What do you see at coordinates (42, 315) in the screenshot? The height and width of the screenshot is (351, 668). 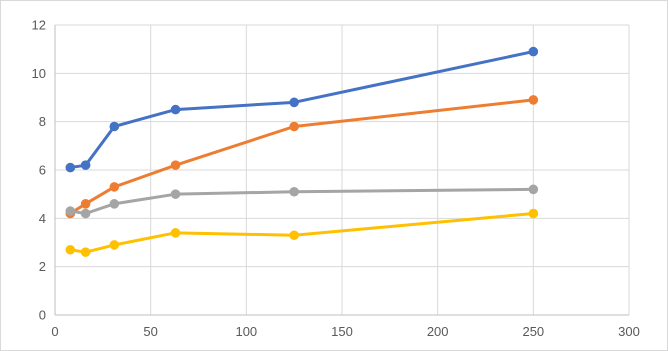 I see `y-tick-label: 0` at bounding box center [42, 315].